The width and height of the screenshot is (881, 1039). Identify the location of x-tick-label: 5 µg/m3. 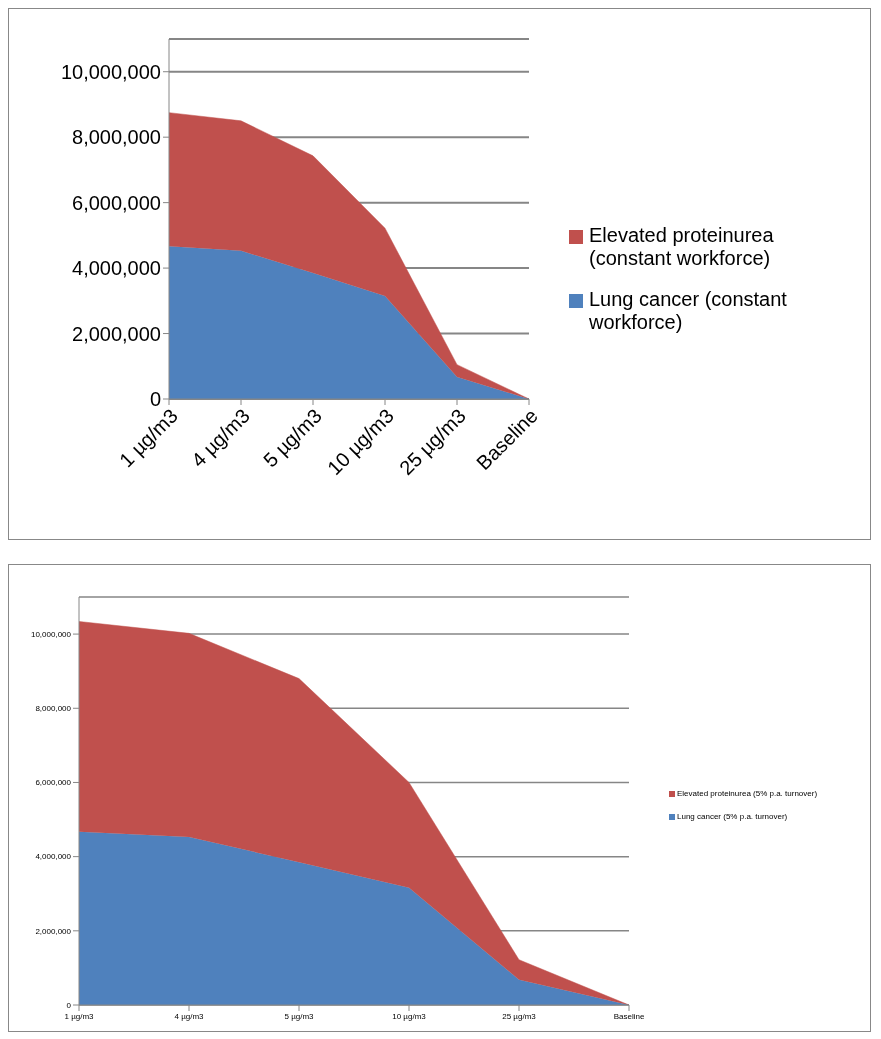
(299, 1016).